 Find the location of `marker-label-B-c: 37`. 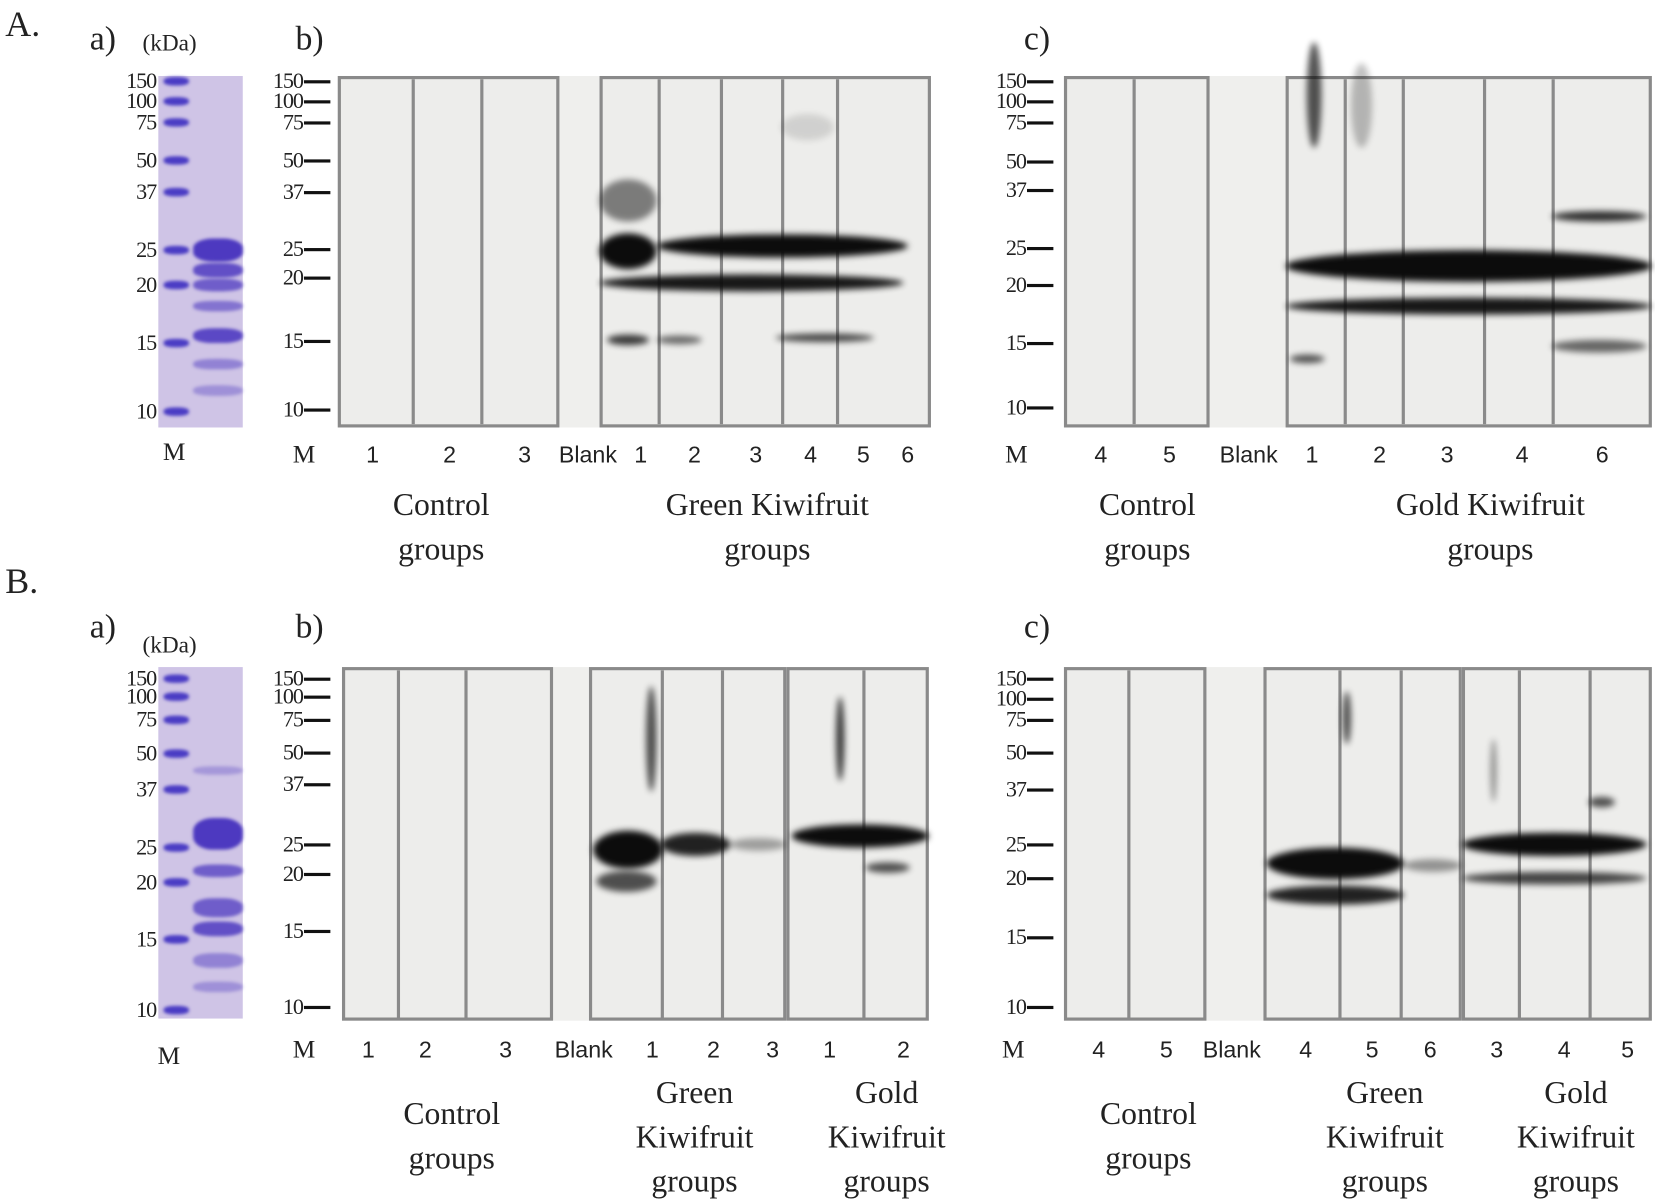

marker-label-B-c: 37 is located at coordinates (1016, 789).